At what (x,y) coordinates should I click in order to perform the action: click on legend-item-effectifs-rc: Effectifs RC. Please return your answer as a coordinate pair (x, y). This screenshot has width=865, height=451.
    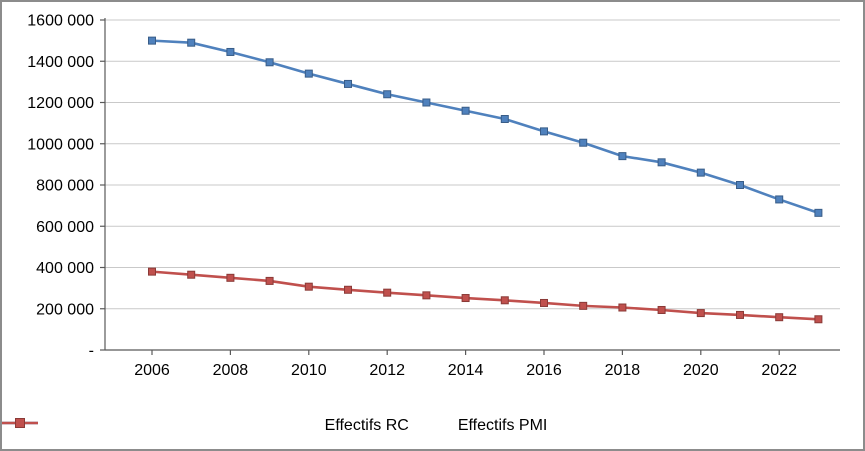
    Looking at the image, I should click on (205, 426).